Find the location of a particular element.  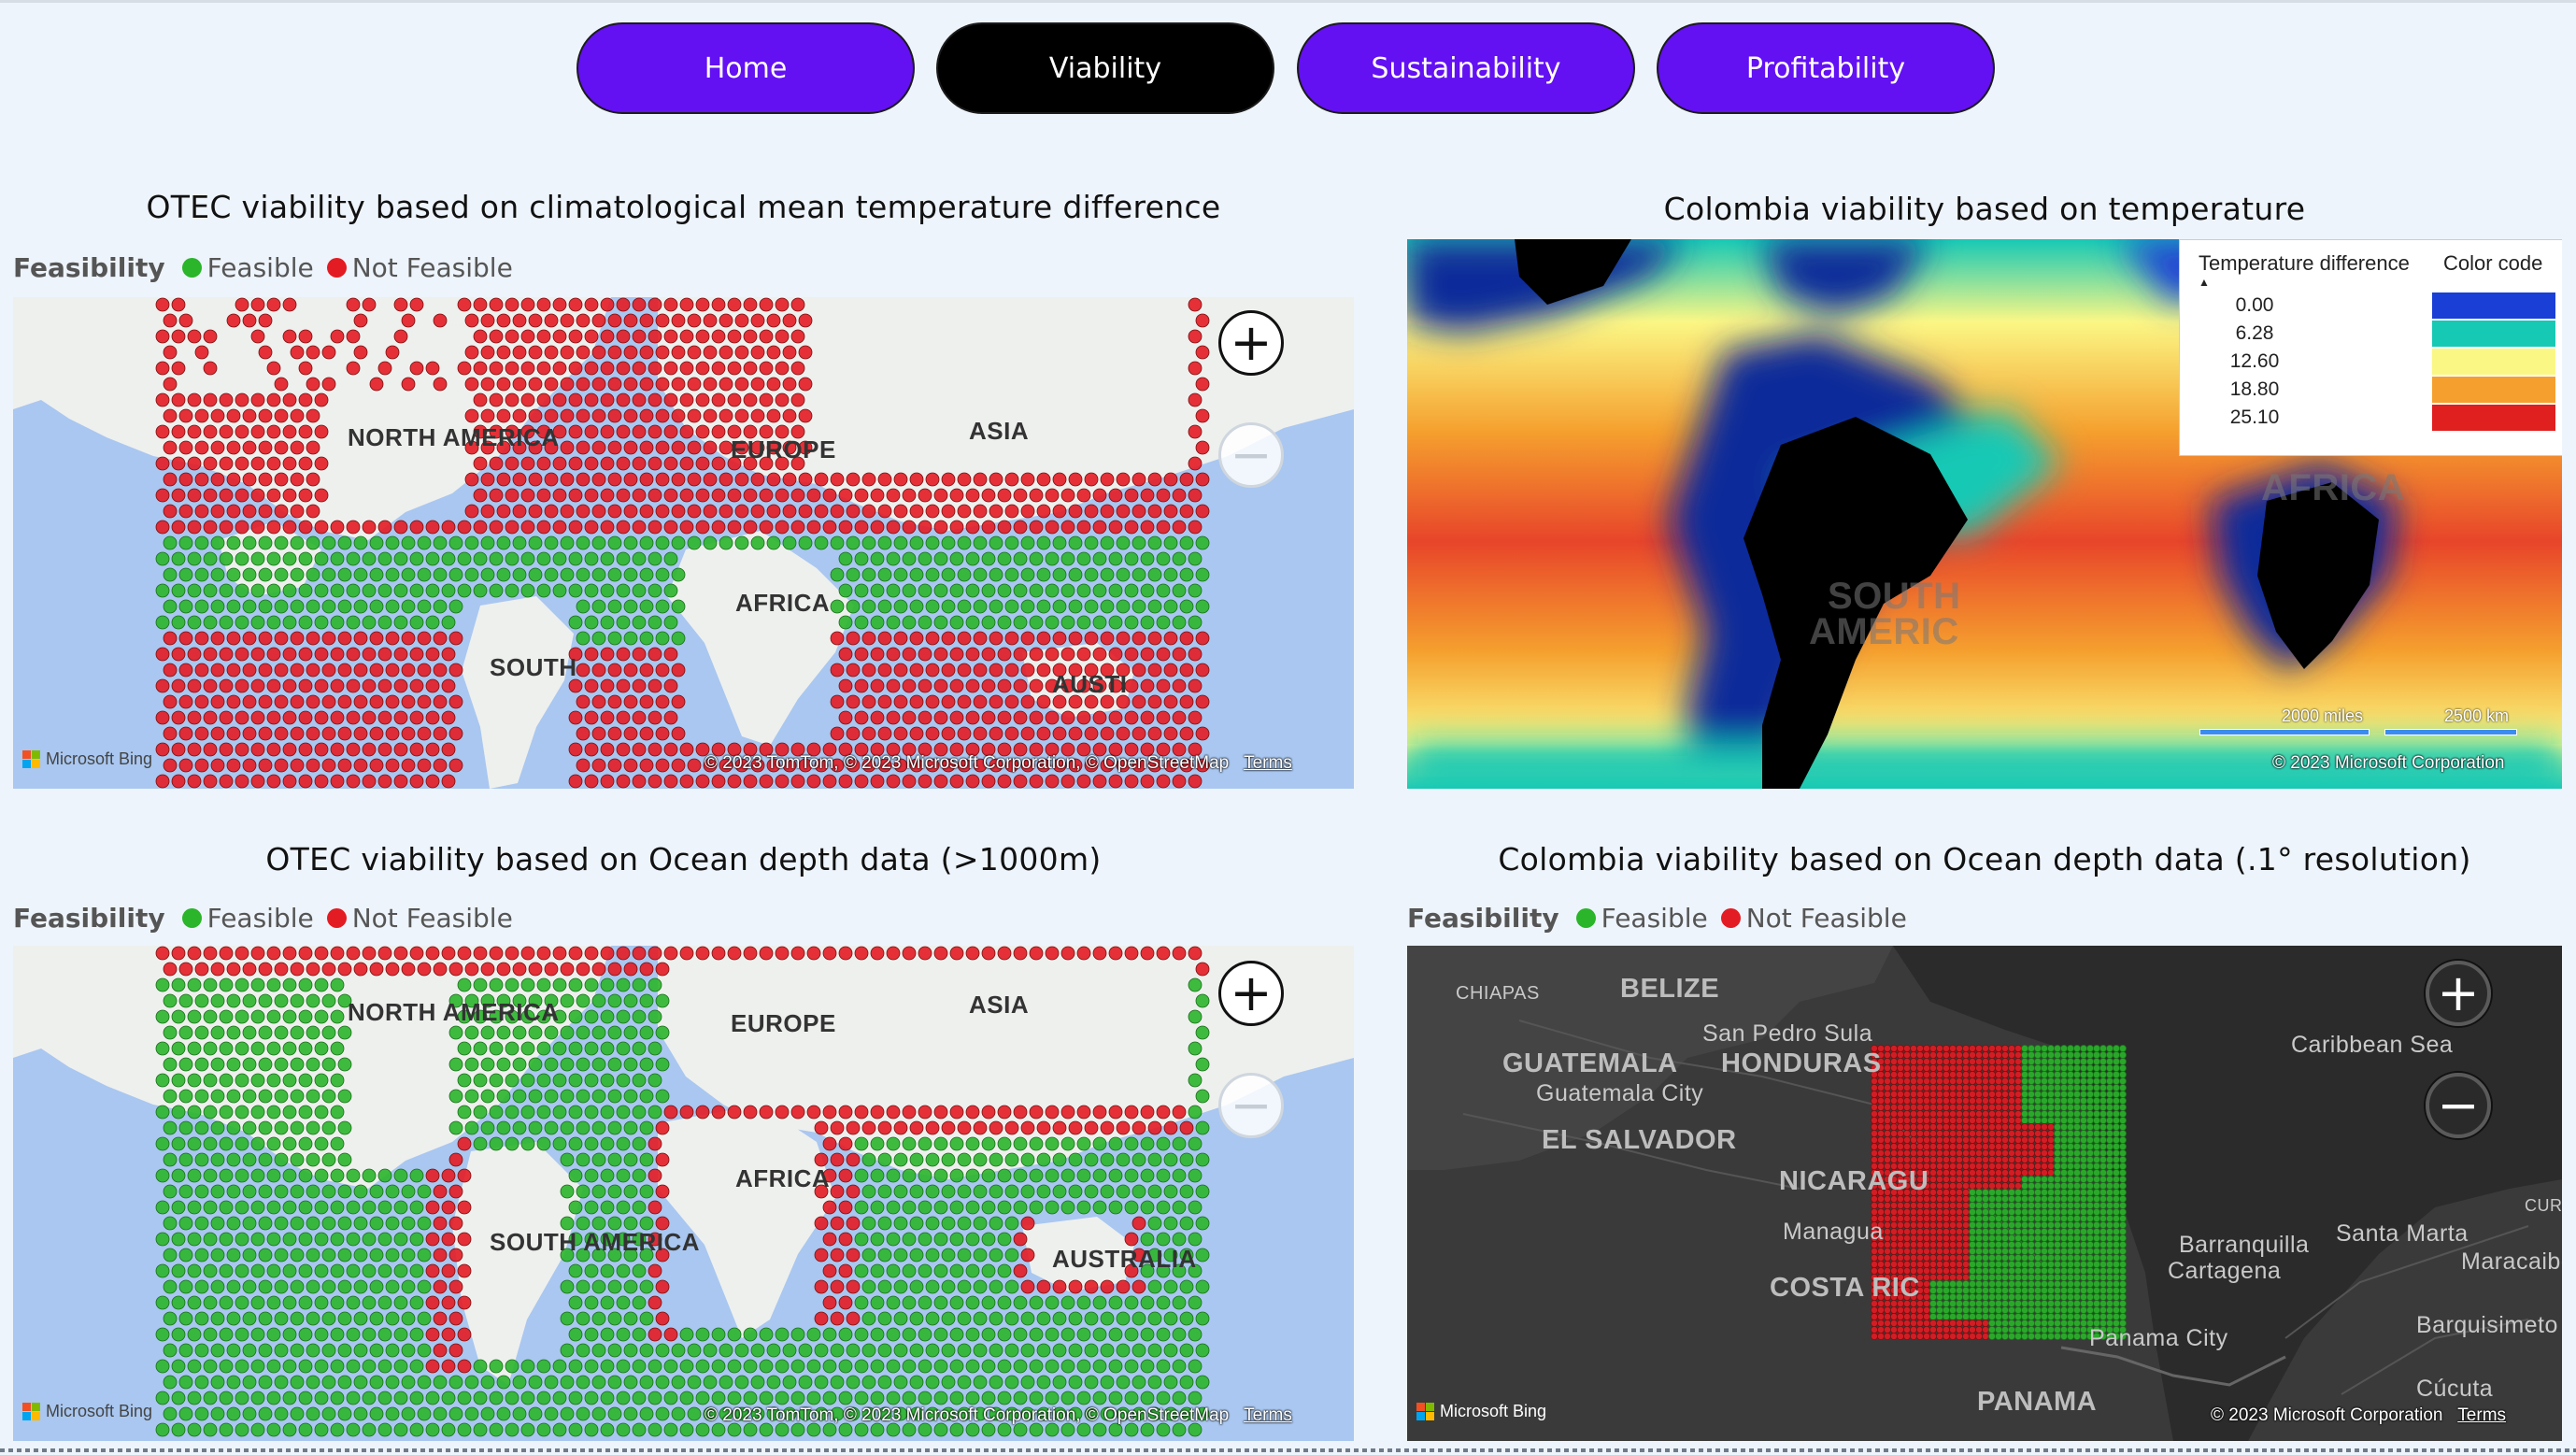

label-panama: PANAMA is located at coordinates (2037, 1402).